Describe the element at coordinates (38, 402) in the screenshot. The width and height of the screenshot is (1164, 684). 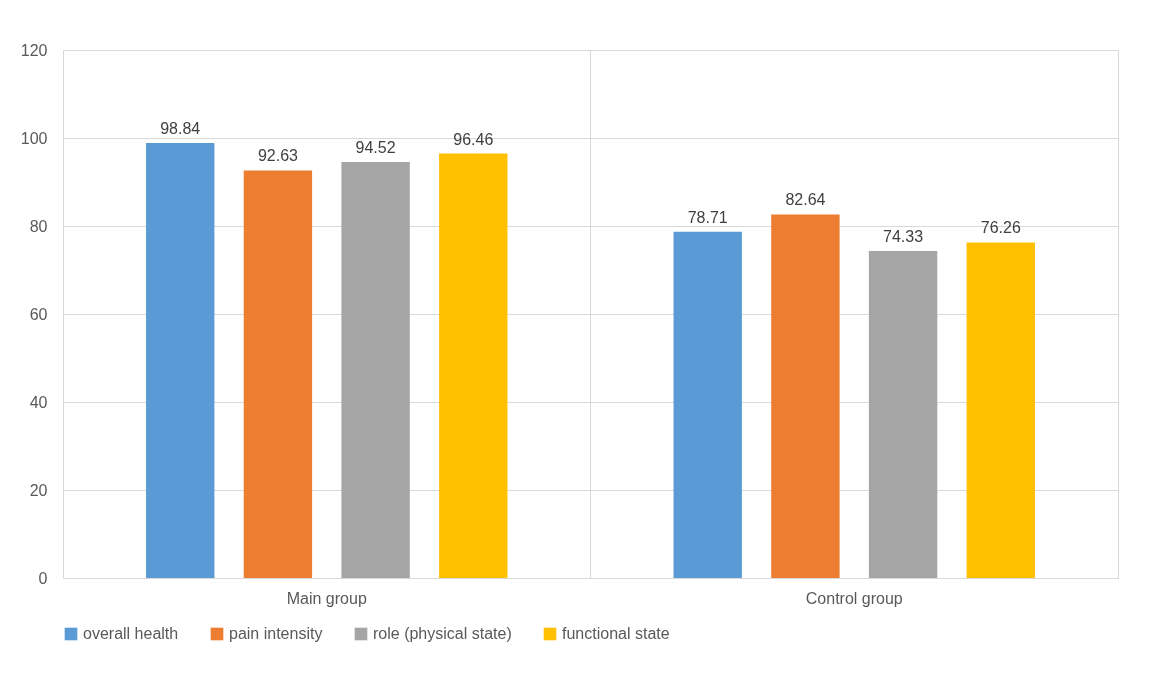
I see `y-tick-label: 40` at that location.